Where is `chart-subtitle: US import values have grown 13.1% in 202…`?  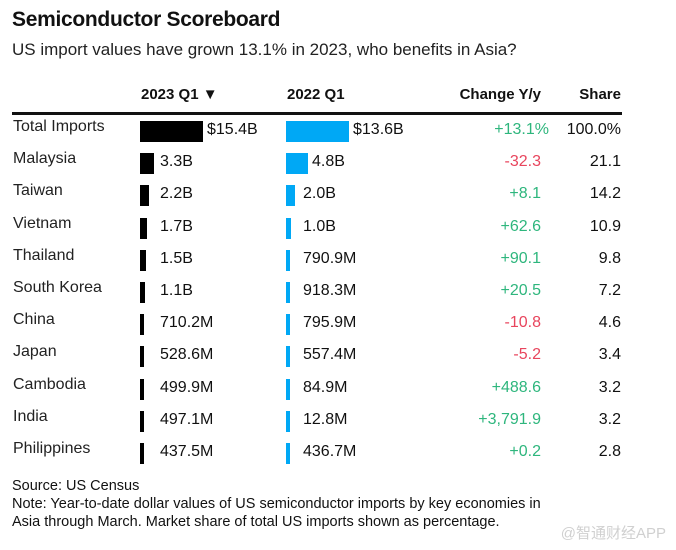 chart-subtitle: US import values have grown 13.1% in 202… is located at coordinates (264, 49).